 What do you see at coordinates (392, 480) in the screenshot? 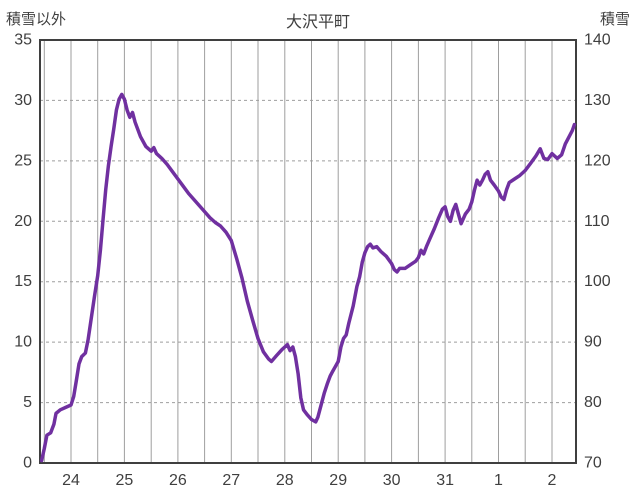
I see `x-tick-label: 30` at bounding box center [392, 480].